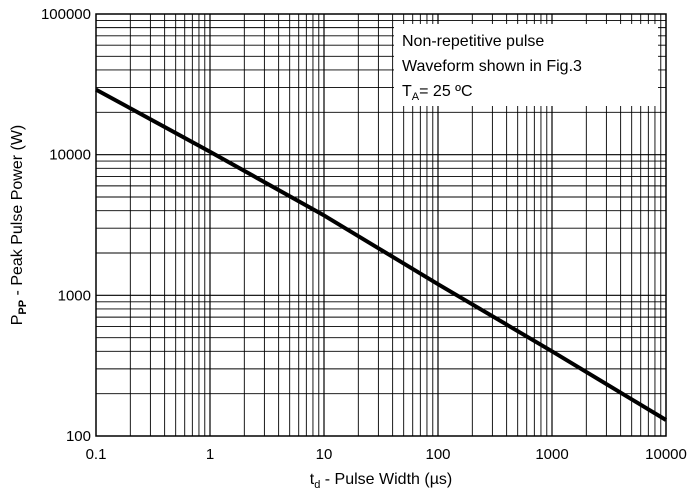 Image resolution: width=692 pixels, height=499 pixels. What do you see at coordinates (96, 454) in the screenshot?
I see `x-tick-label: 0.1` at bounding box center [96, 454].